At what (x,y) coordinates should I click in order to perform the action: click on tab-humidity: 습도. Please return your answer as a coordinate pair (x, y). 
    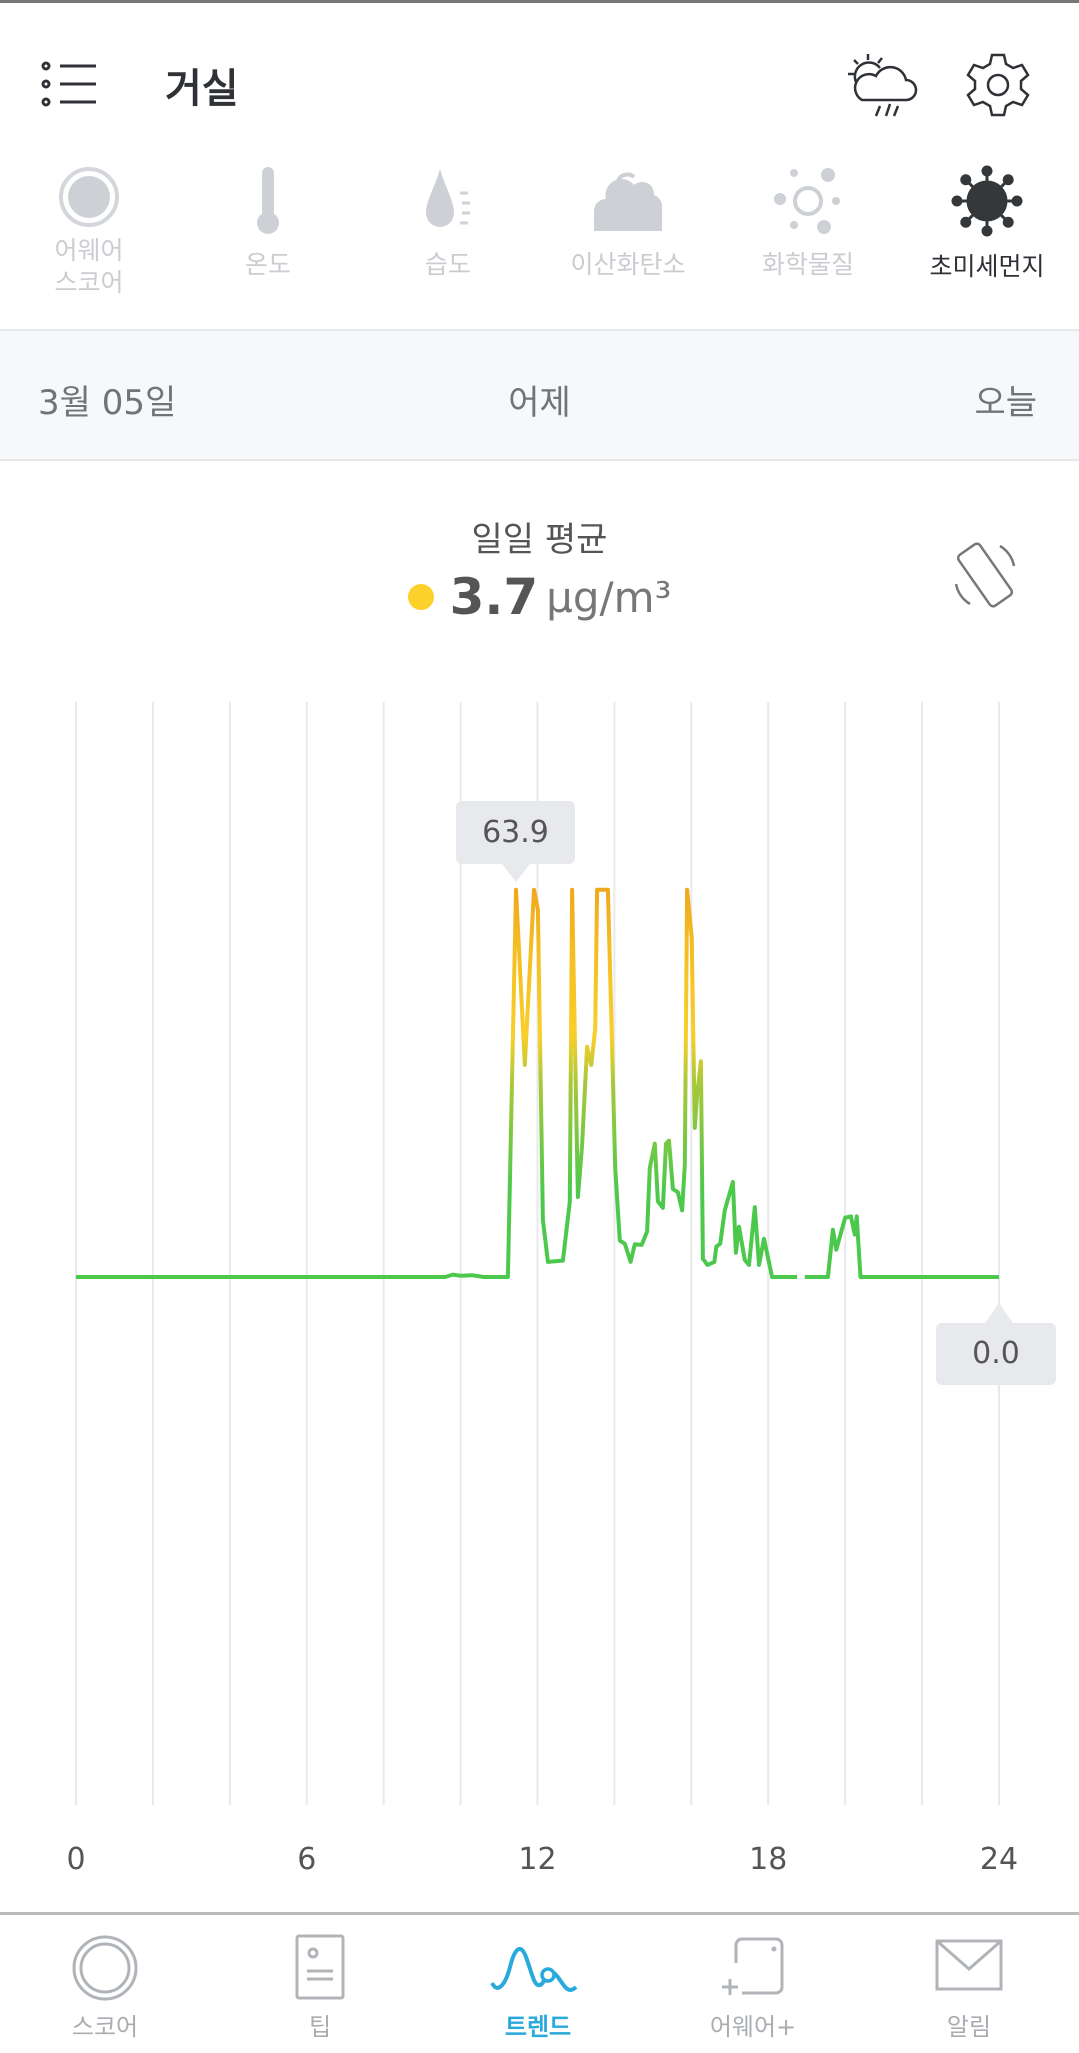
    Looking at the image, I should click on (448, 223).